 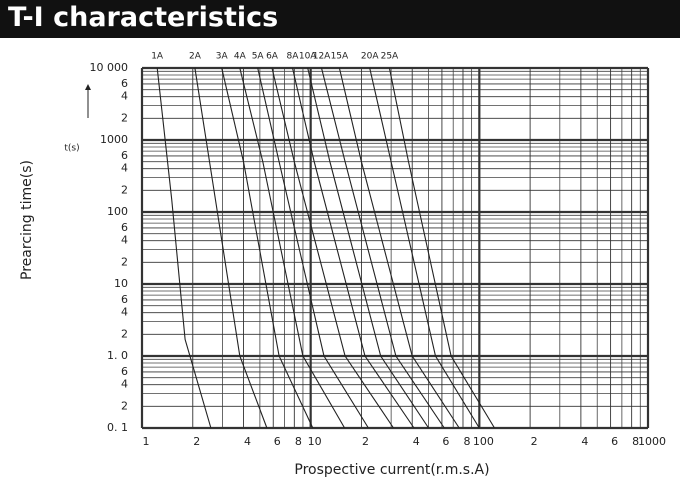 I want to click on legend-label: 2A, so click(x=195, y=57).